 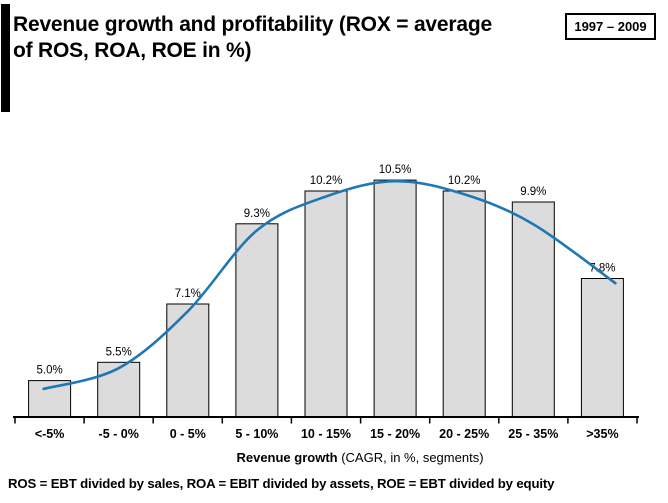 I want to click on bar-value-label: 7.1%, so click(x=188, y=294).